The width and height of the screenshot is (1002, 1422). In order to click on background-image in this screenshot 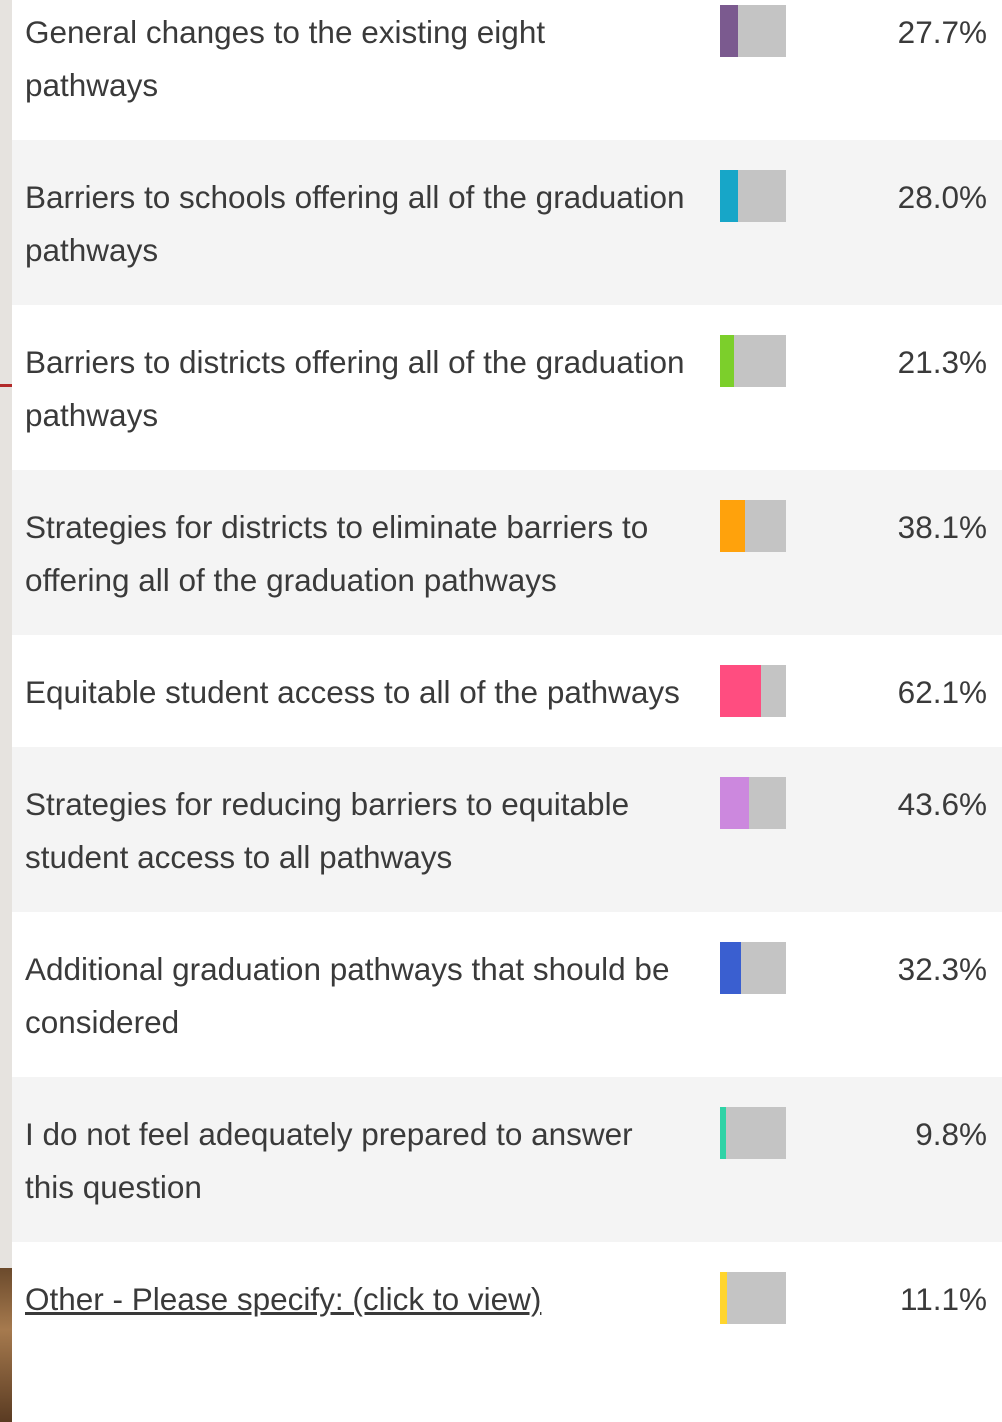, I will do `click(6, 1345)`.